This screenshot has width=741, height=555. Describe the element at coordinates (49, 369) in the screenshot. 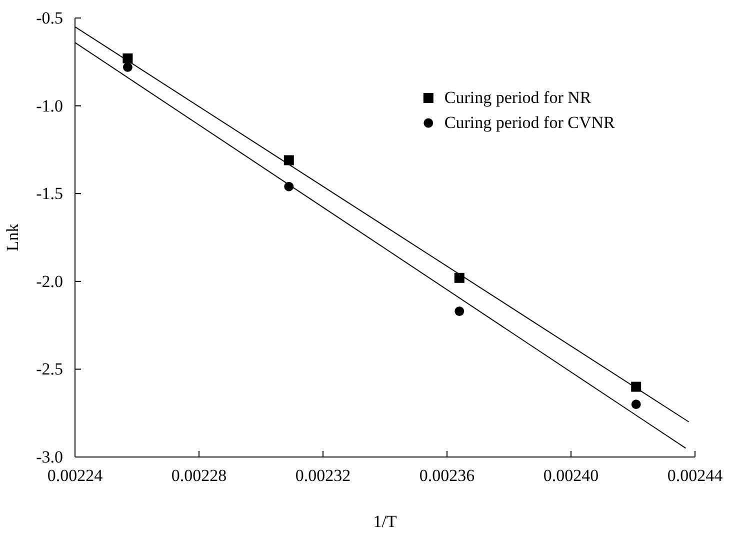

I see `y-tick-label: -2.5` at that location.